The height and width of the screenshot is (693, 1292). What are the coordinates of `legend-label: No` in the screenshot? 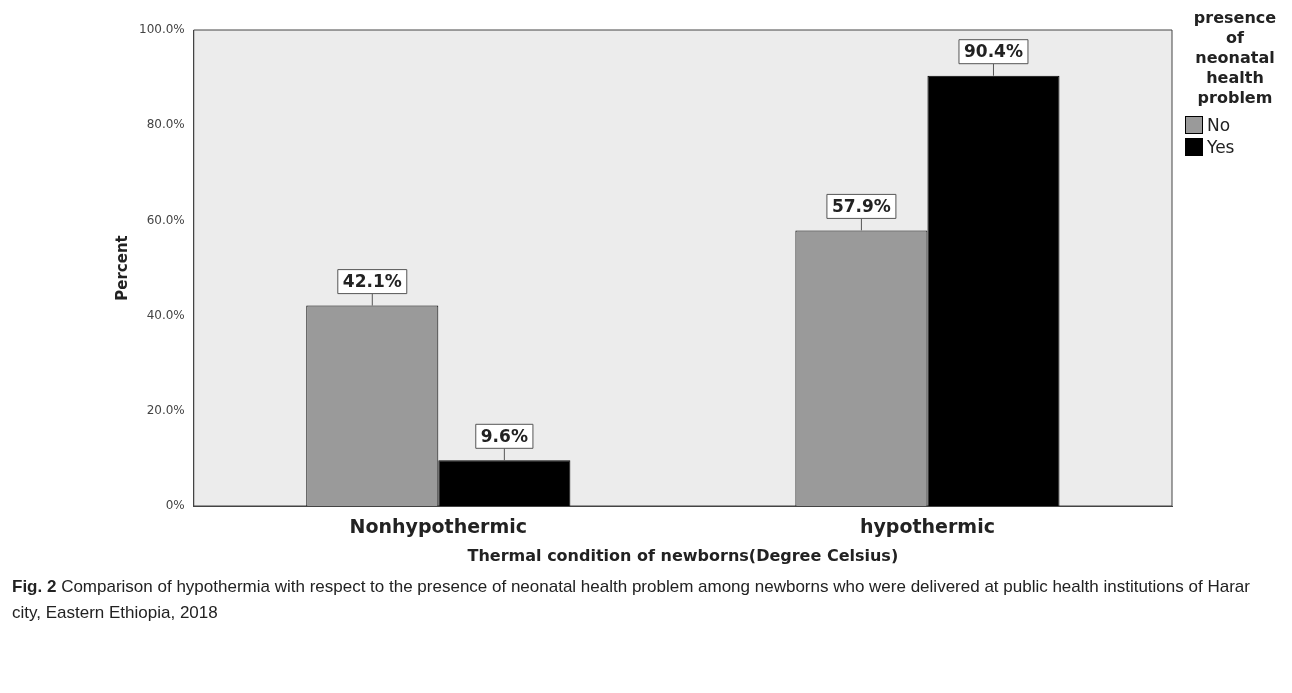 It's located at (1219, 125).